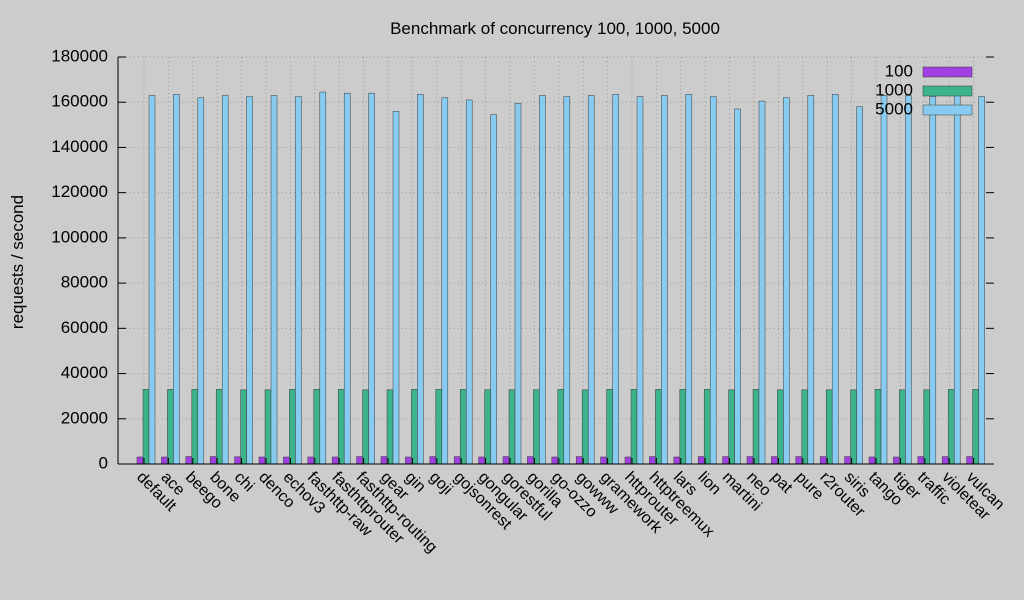 The width and height of the screenshot is (1024, 600). Describe the element at coordinates (84, 417) in the screenshot. I see `y-tick-label: 20000` at that location.